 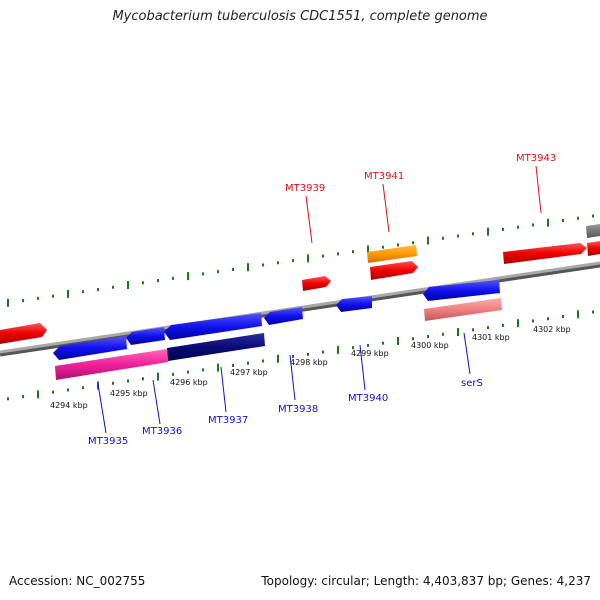 I want to click on gene-arrow-mt3937, so click(x=213, y=326).